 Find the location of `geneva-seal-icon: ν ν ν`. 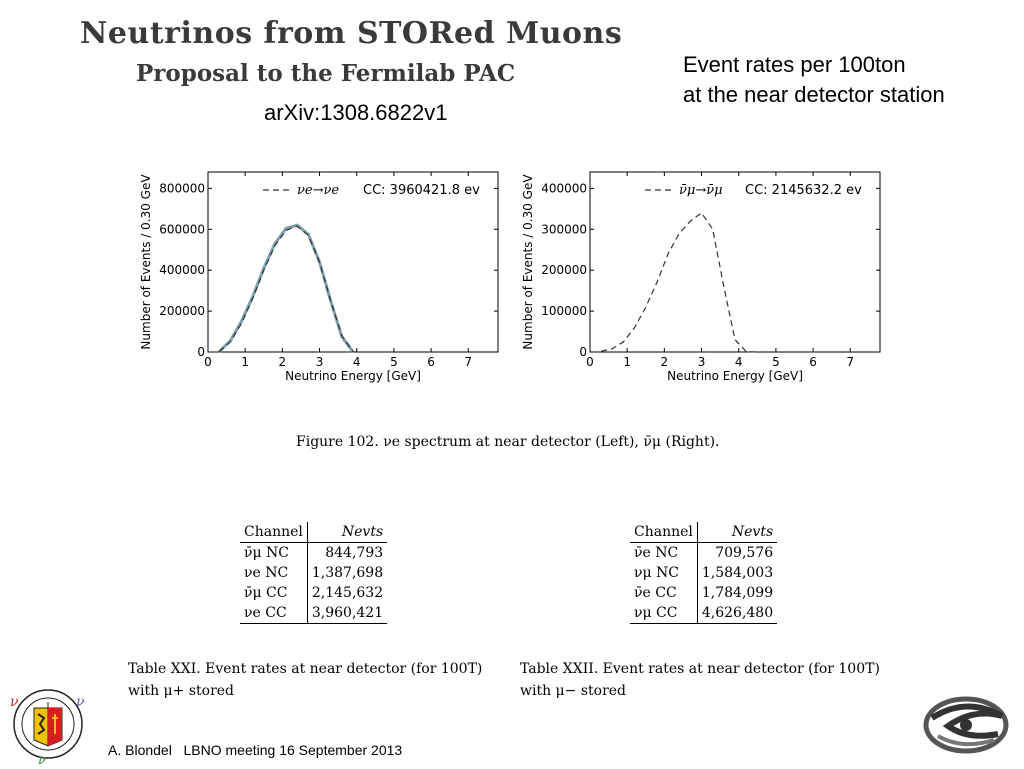

geneva-seal-icon: ν ν ν is located at coordinates (47, 728).